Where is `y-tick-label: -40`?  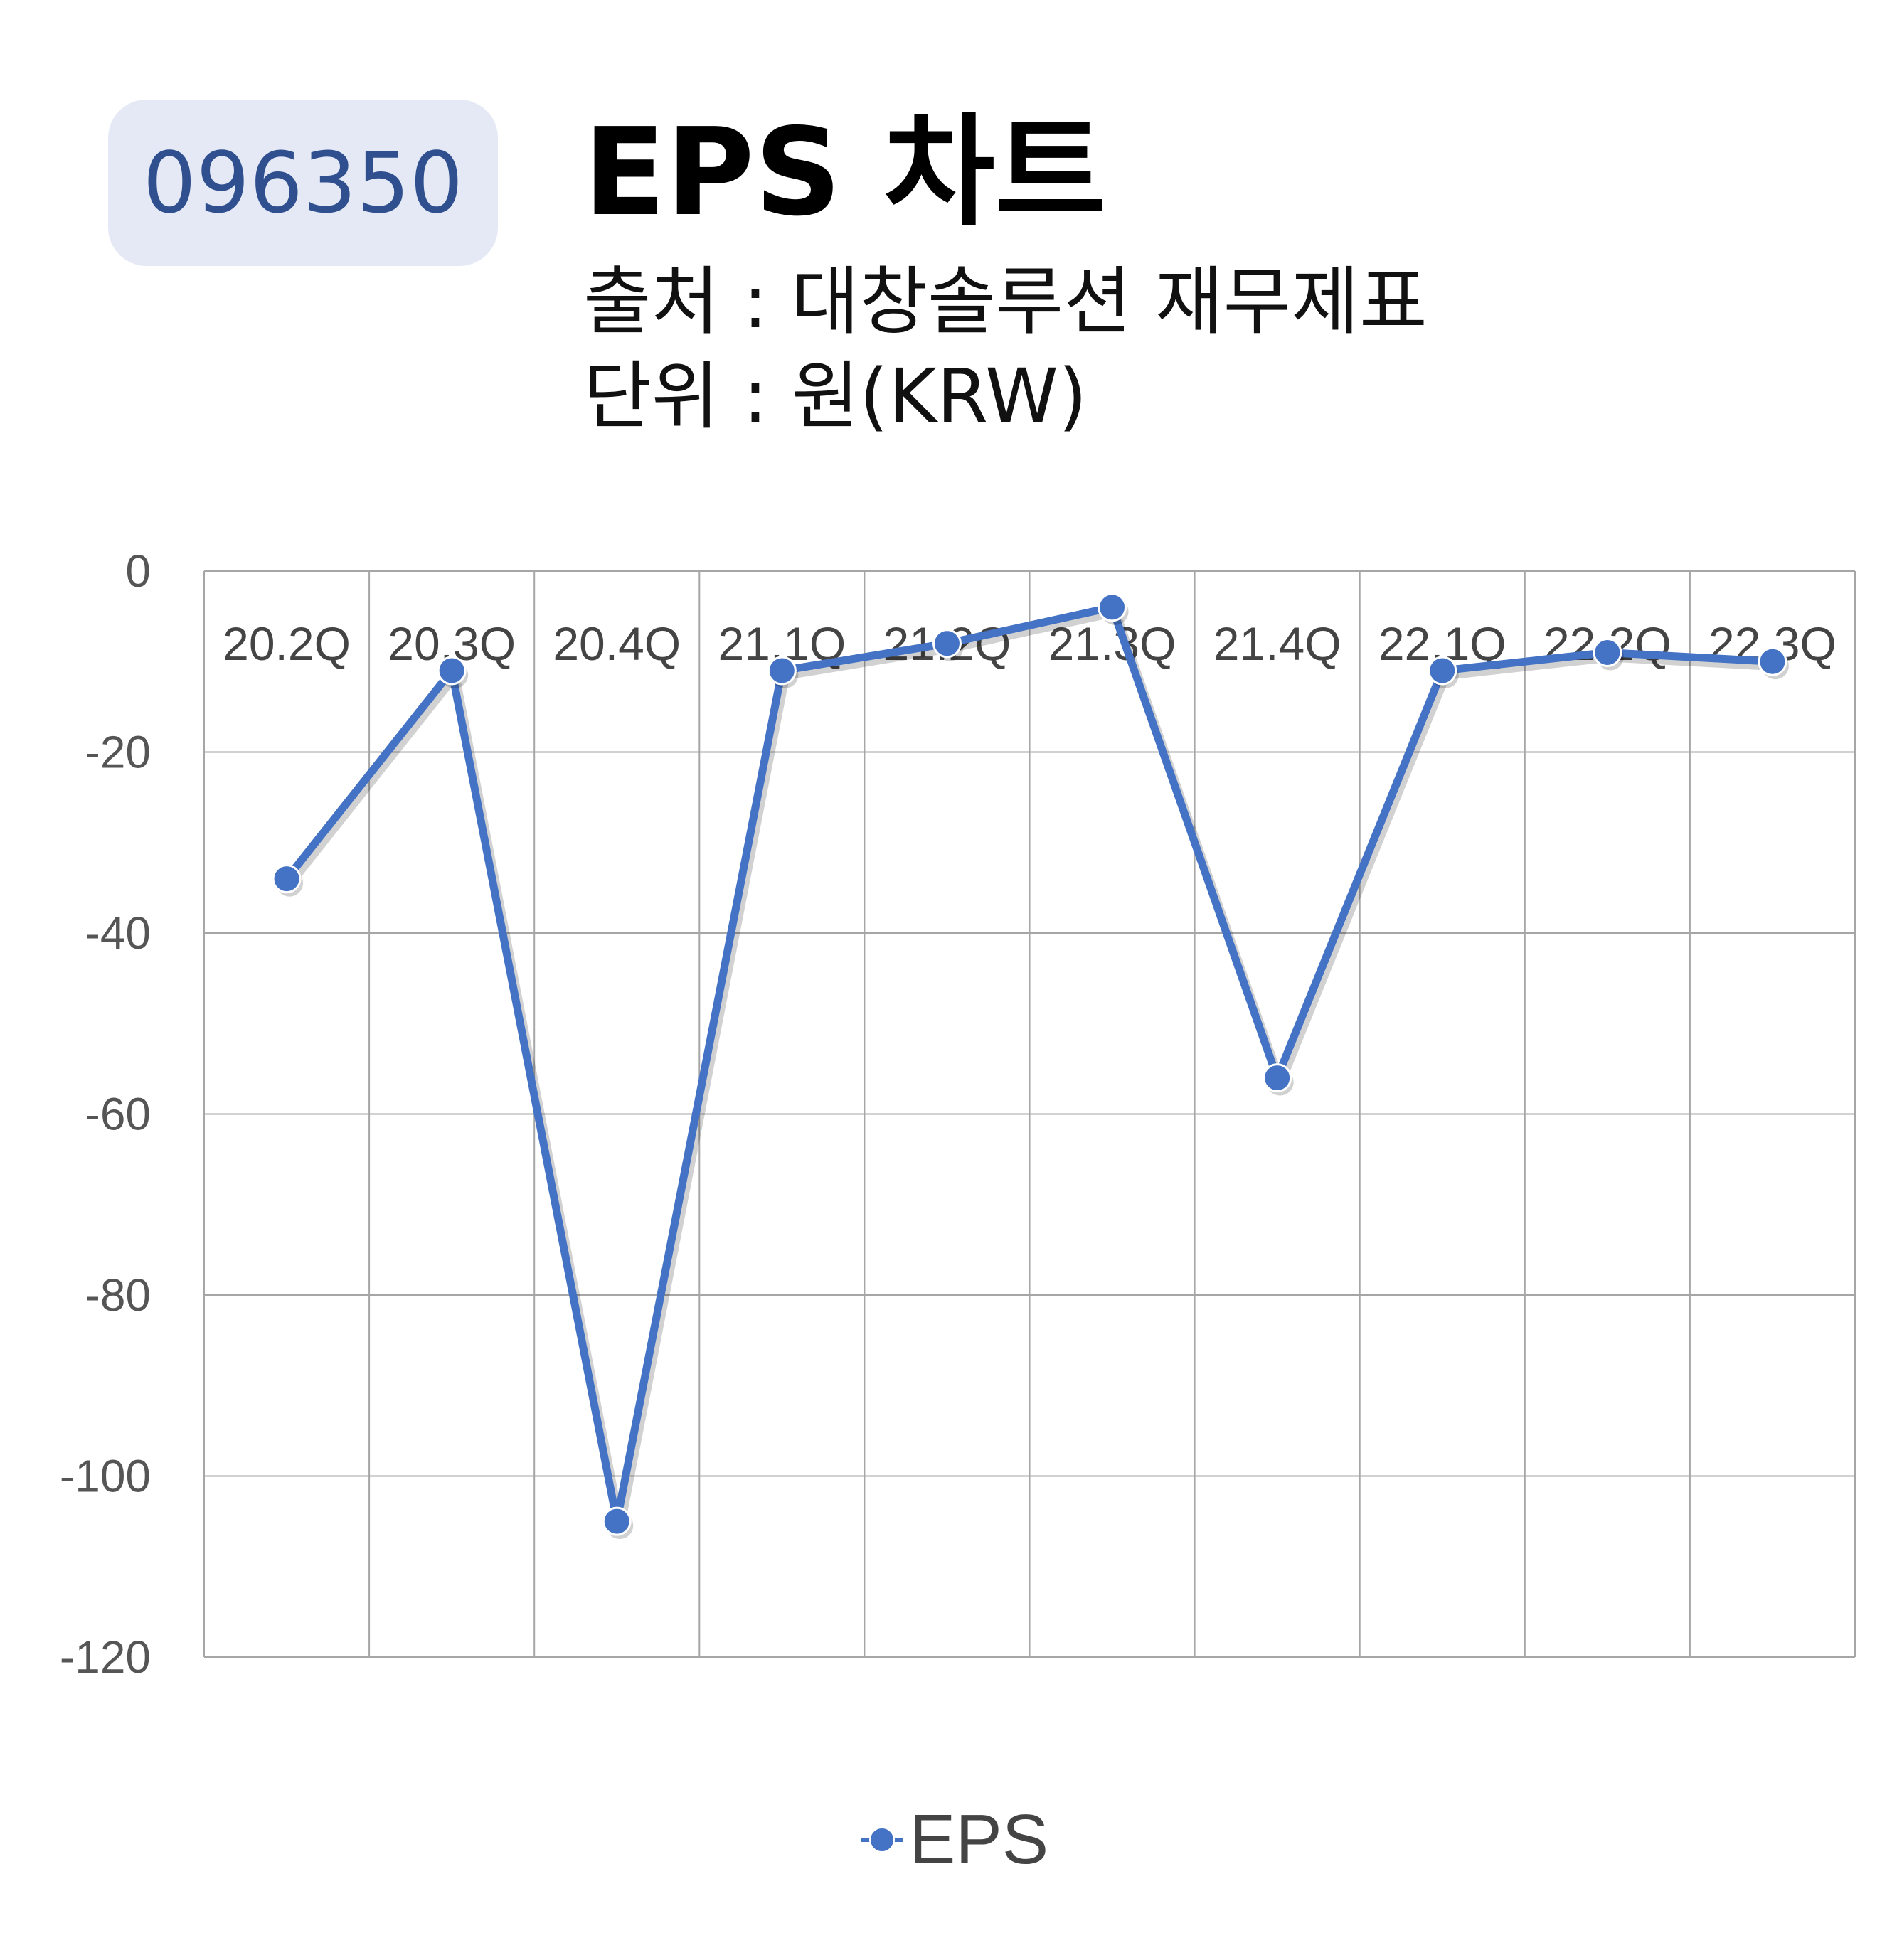
y-tick-label: -40 is located at coordinates (119, 933).